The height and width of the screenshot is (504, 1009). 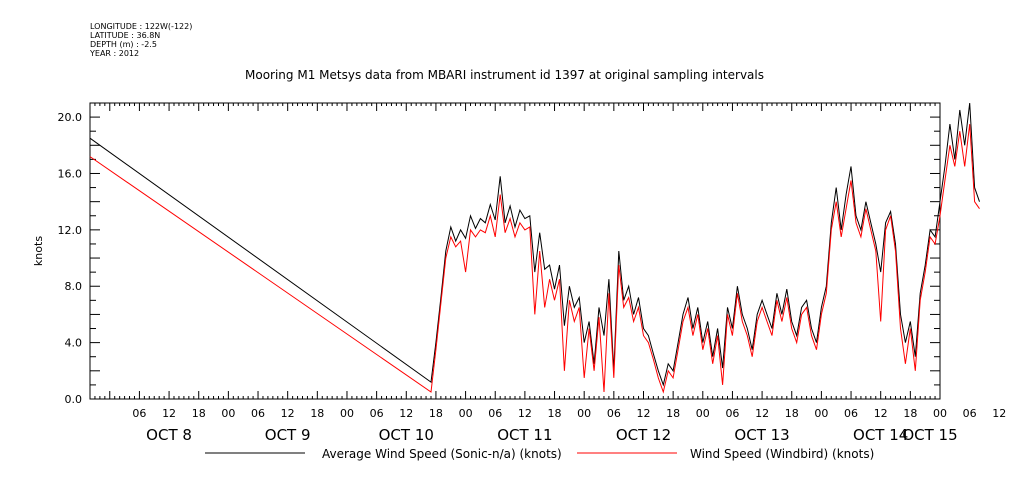 I want to click on y-tick-label: 16.0, so click(x=70, y=173).